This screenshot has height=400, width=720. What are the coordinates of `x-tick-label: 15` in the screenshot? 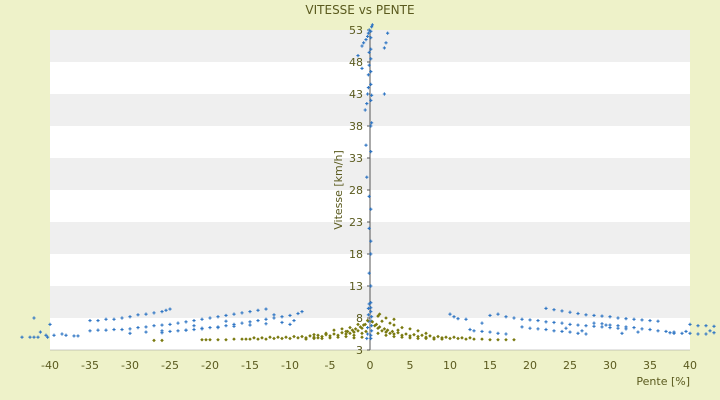 It's located at (490, 365).